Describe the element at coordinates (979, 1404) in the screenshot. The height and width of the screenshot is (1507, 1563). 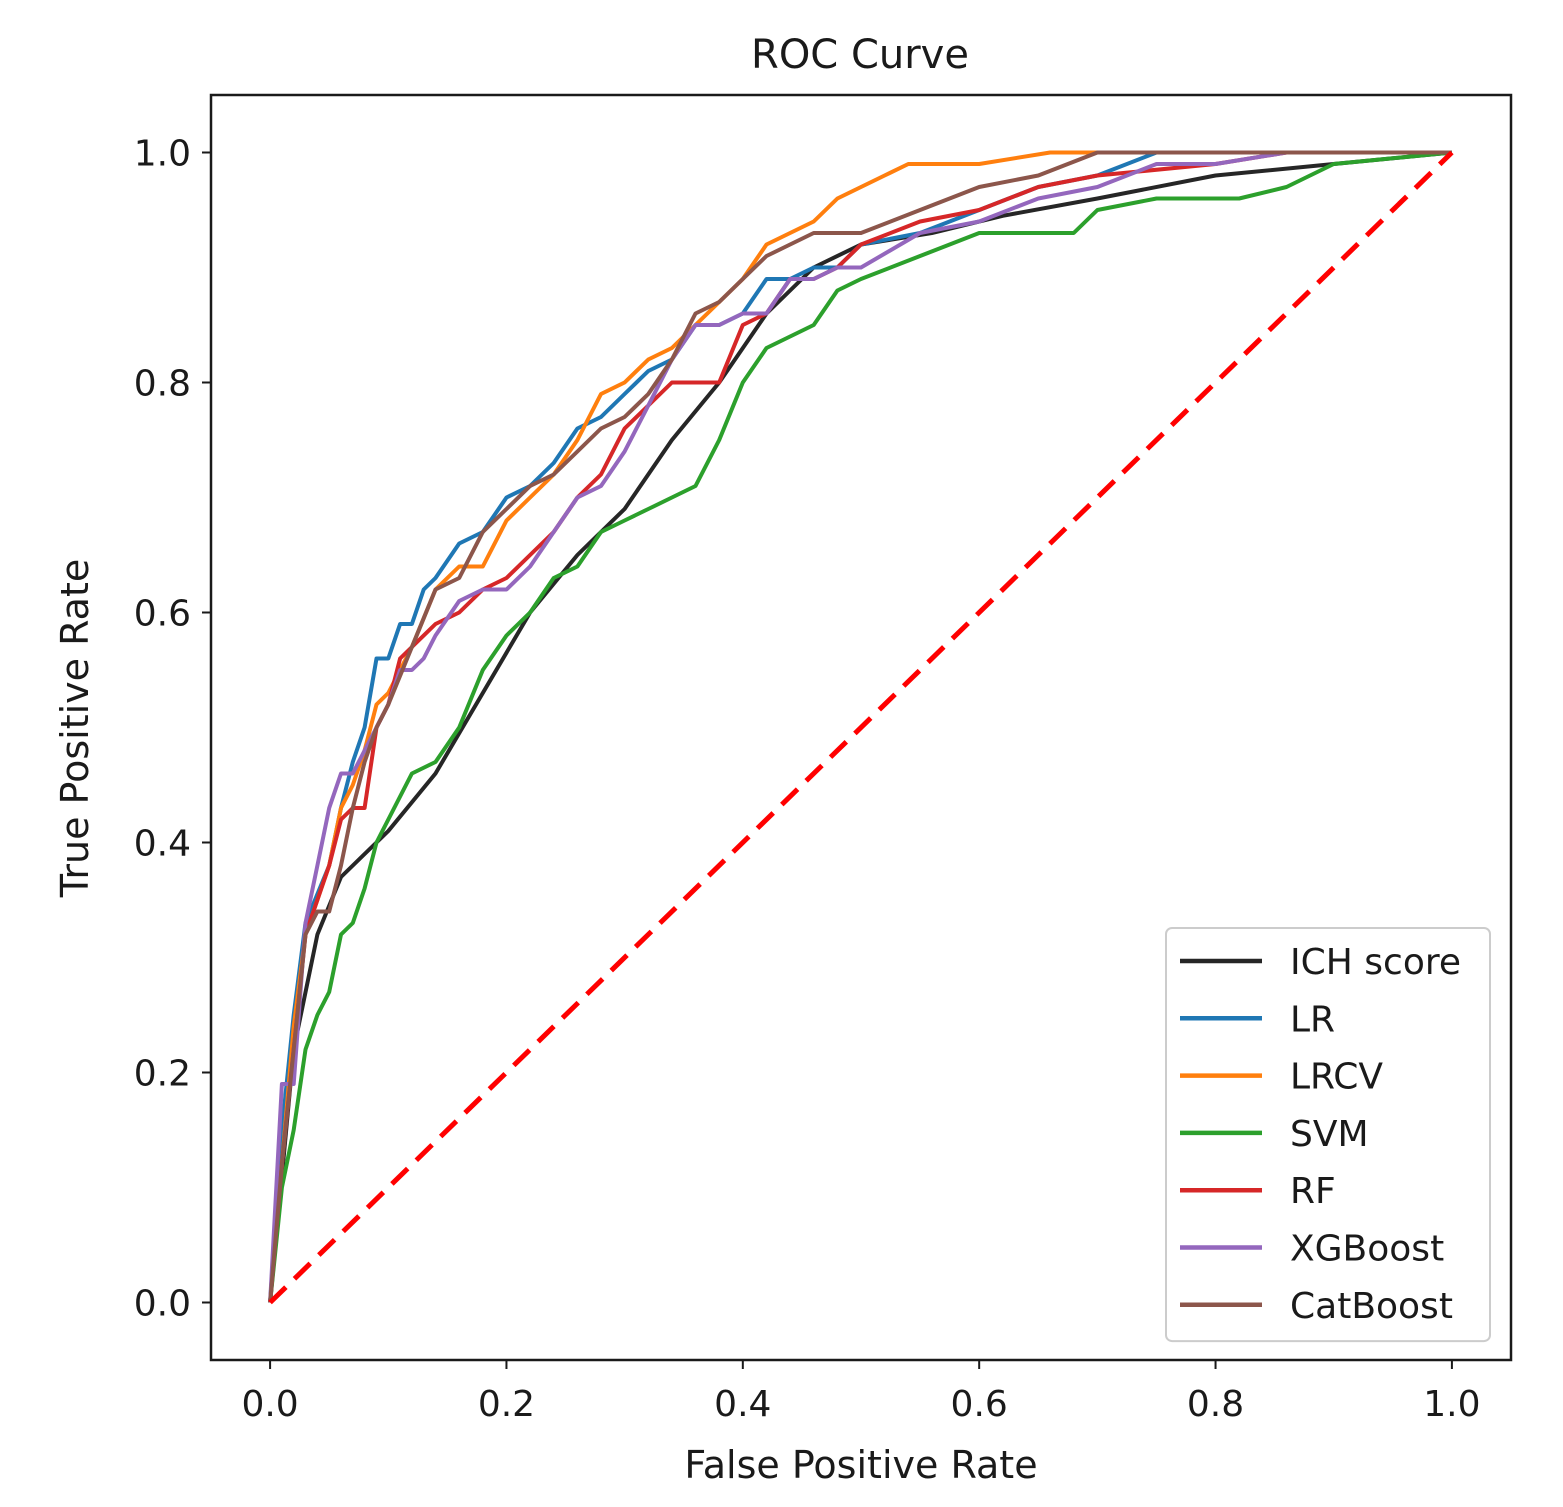
I see `x-tick-label: 0.6` at that location.